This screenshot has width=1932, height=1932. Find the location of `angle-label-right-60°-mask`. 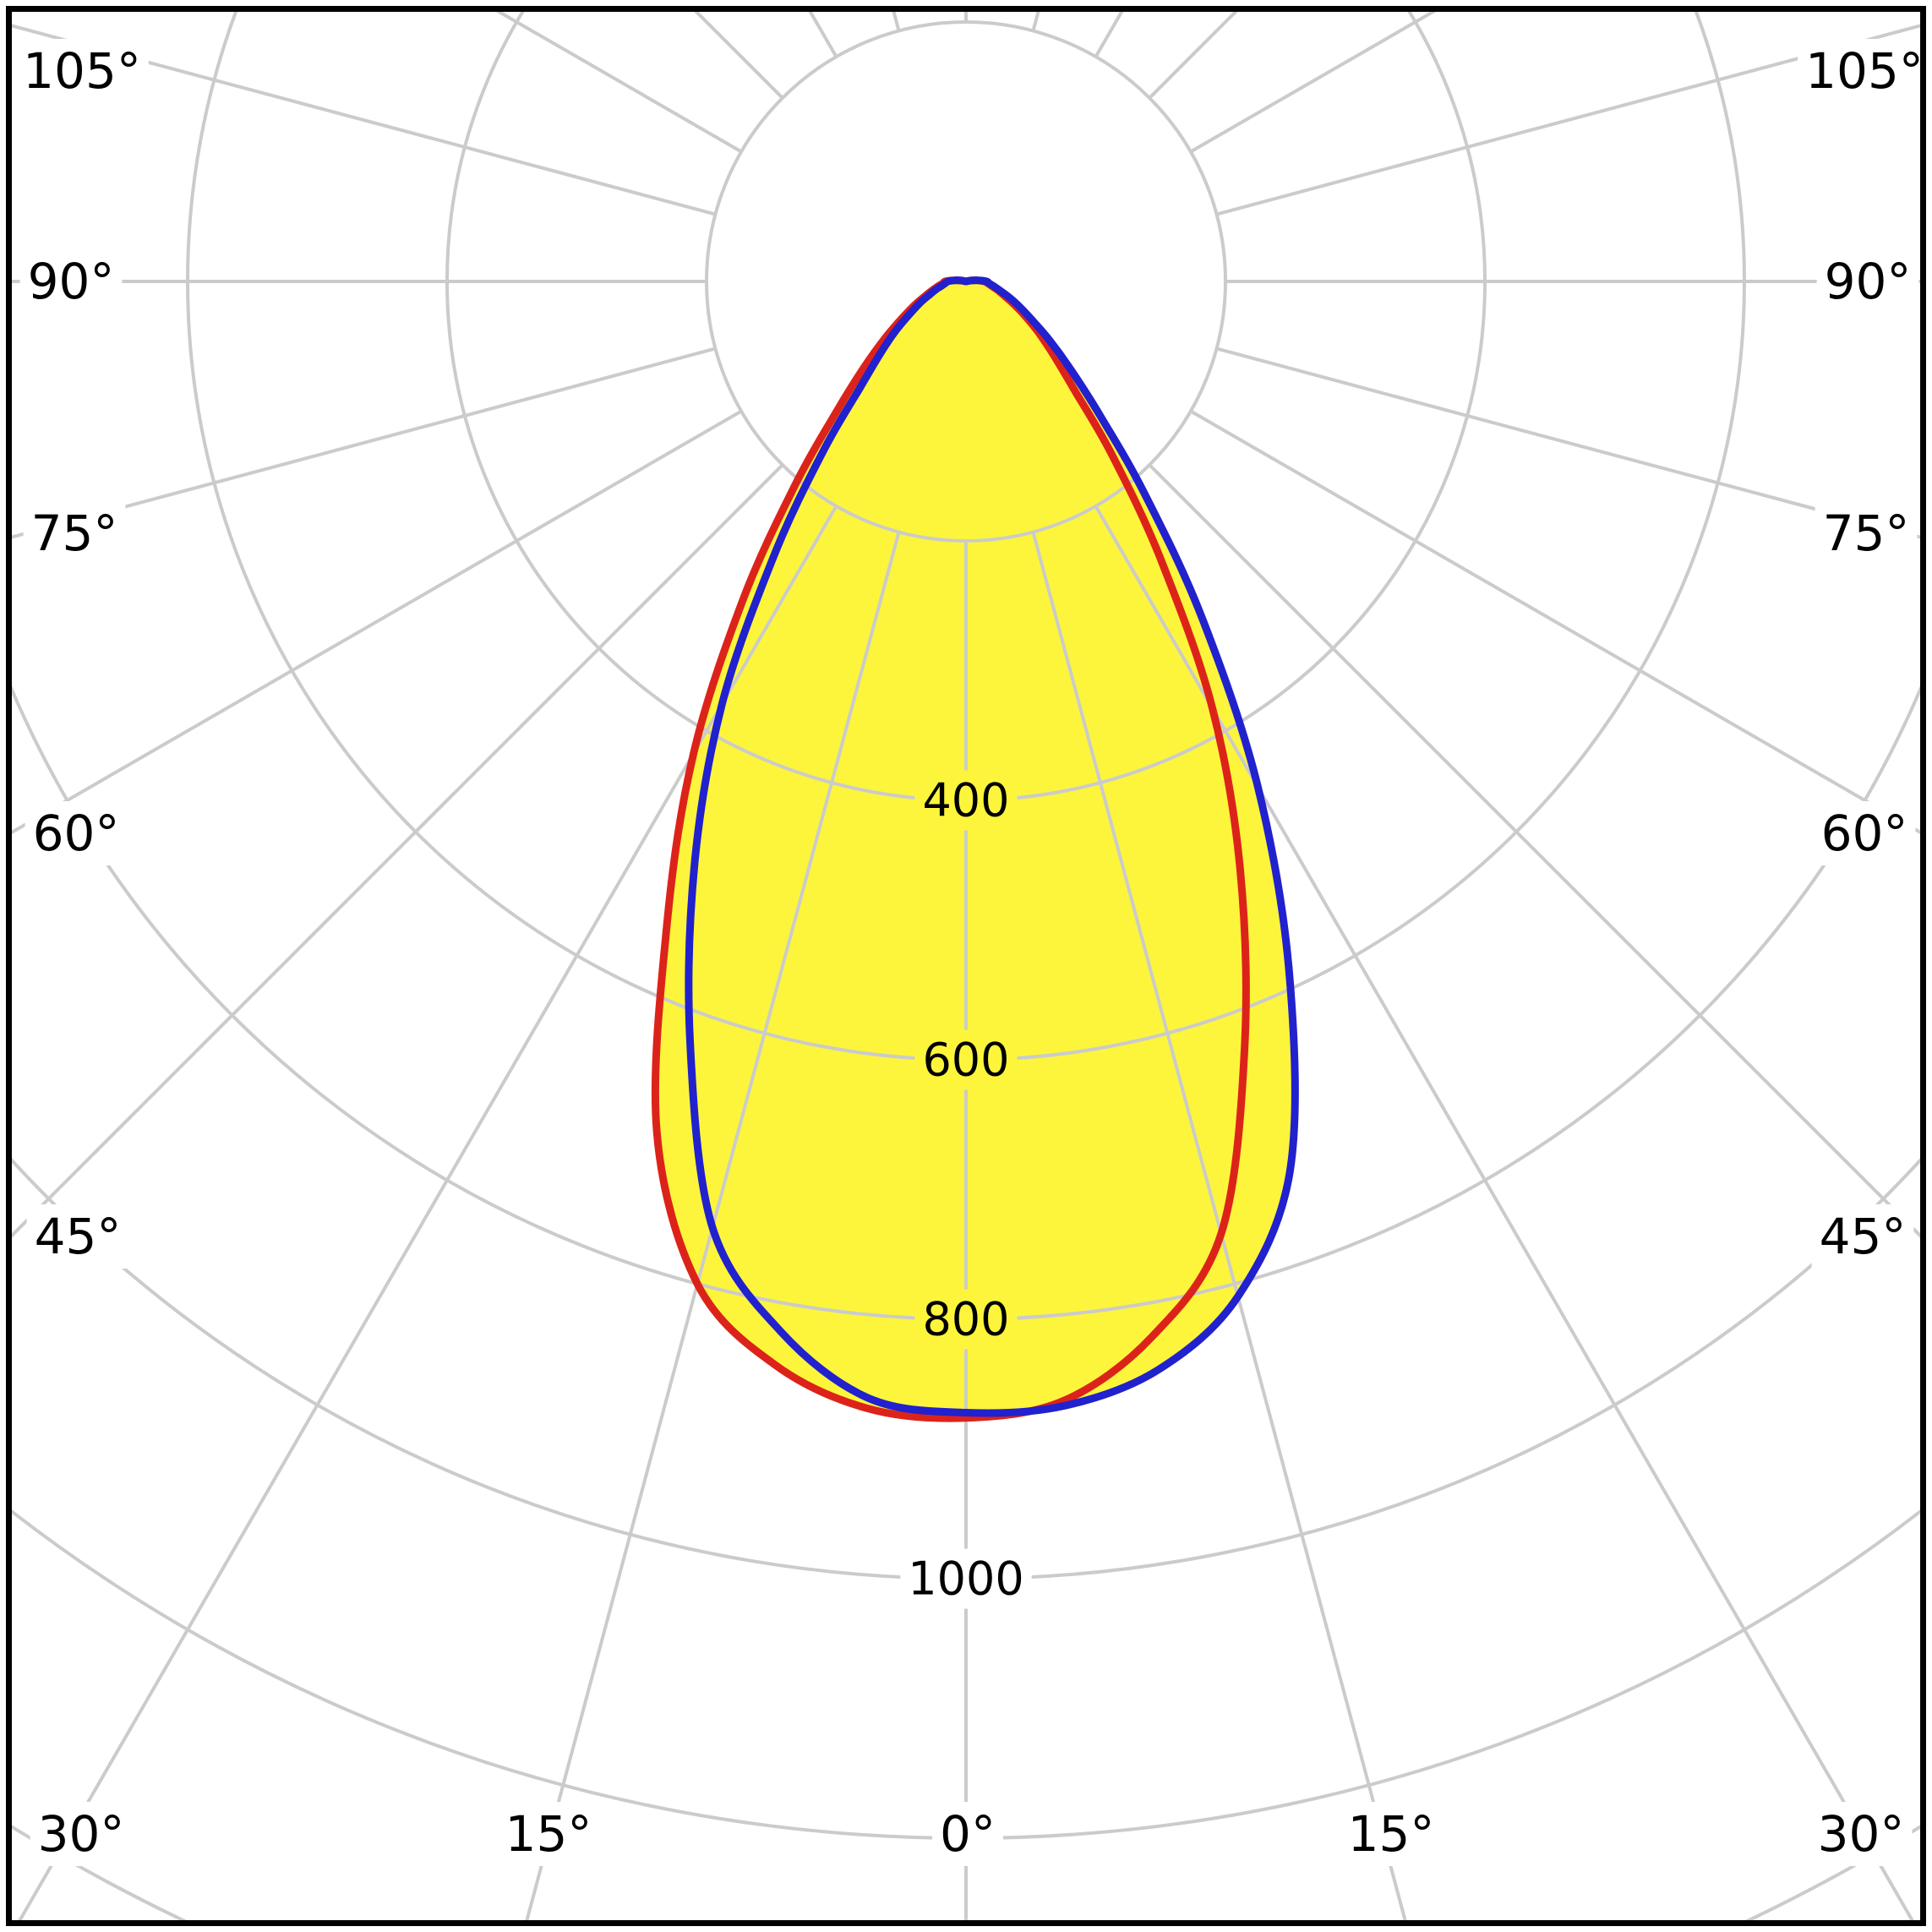

angle-label-right-60°-mask is located at coordinates (1865, 833).